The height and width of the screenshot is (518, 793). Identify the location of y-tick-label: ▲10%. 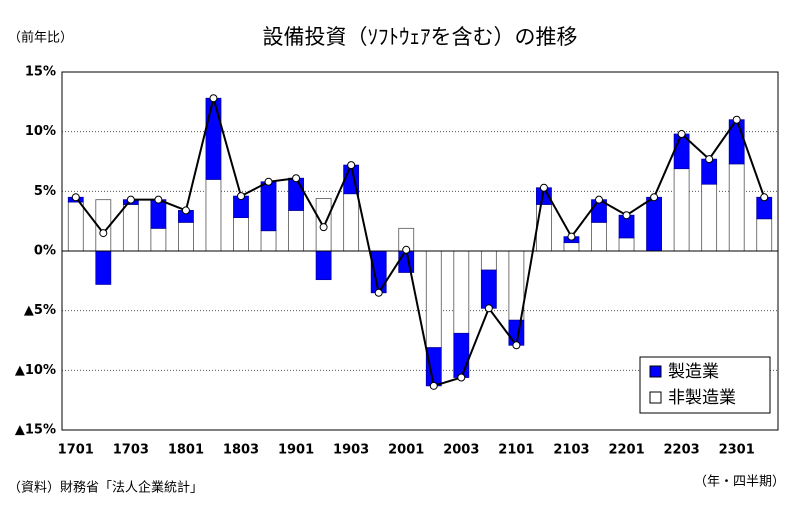
(35, 370).